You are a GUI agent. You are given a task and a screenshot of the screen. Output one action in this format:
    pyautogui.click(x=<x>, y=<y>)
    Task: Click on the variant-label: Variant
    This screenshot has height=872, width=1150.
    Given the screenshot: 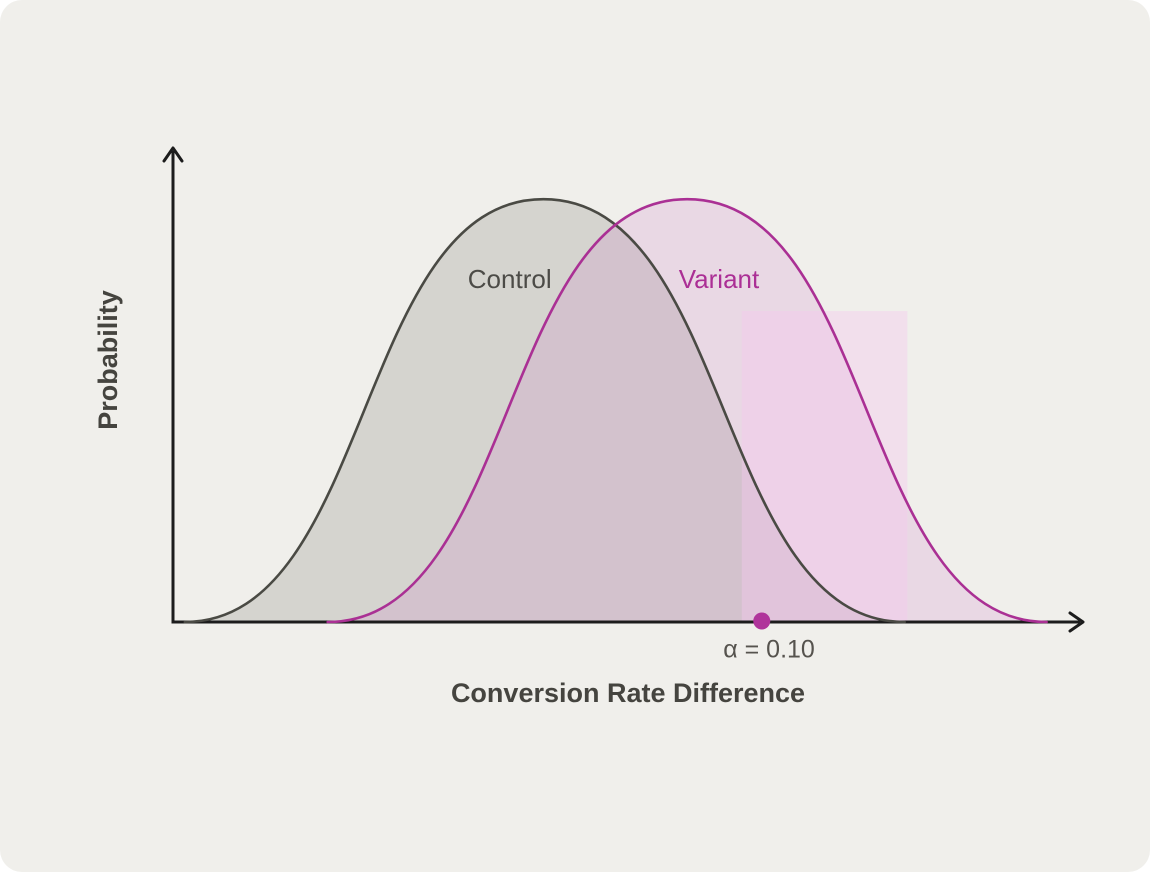 What is the action you would take?
    pyautogui.click(x=719, y=279)
    